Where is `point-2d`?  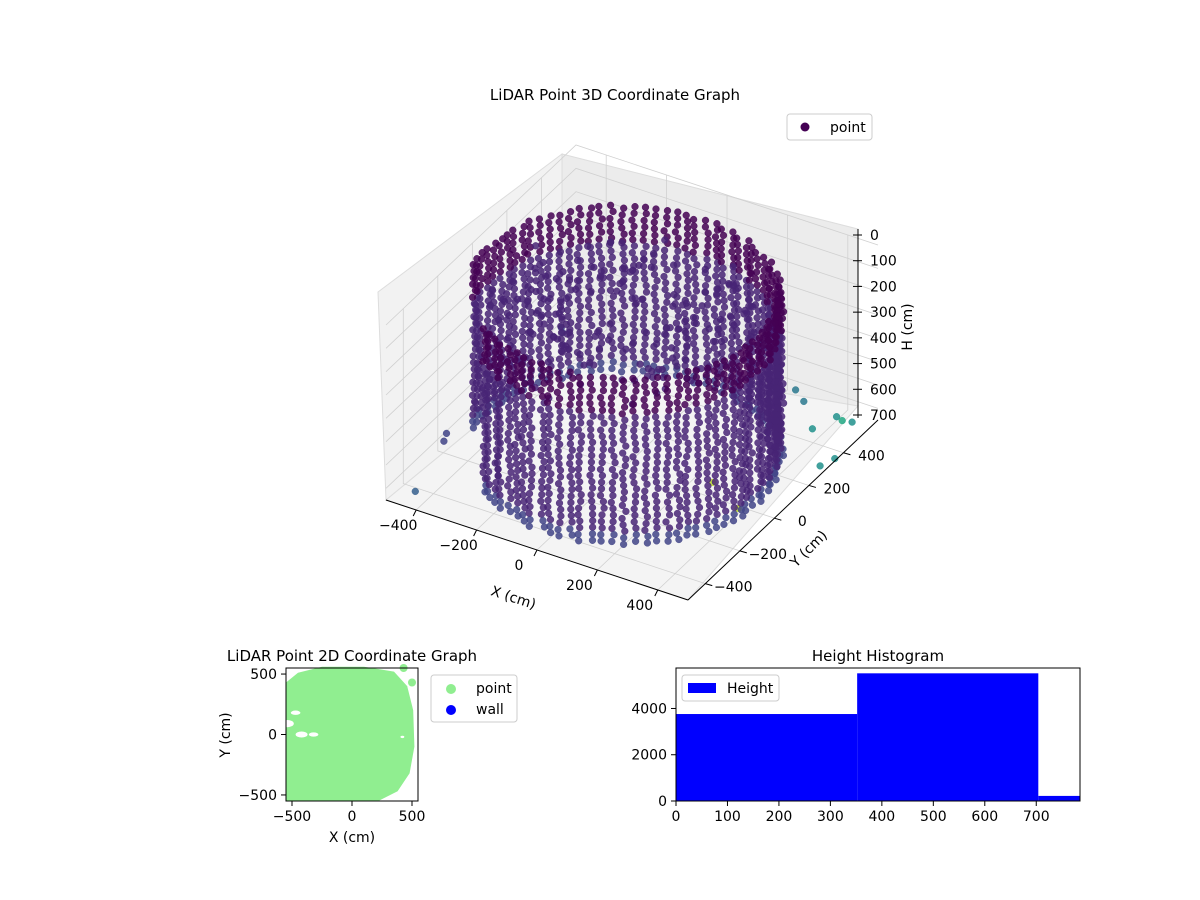 point-2d is located at coordinates (412, 682).